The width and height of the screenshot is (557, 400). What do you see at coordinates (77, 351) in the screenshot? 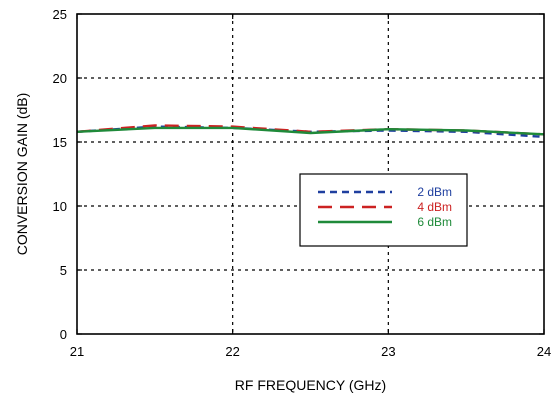
I see `x-tick-label-0: 21` at bounding box center [77, 351].